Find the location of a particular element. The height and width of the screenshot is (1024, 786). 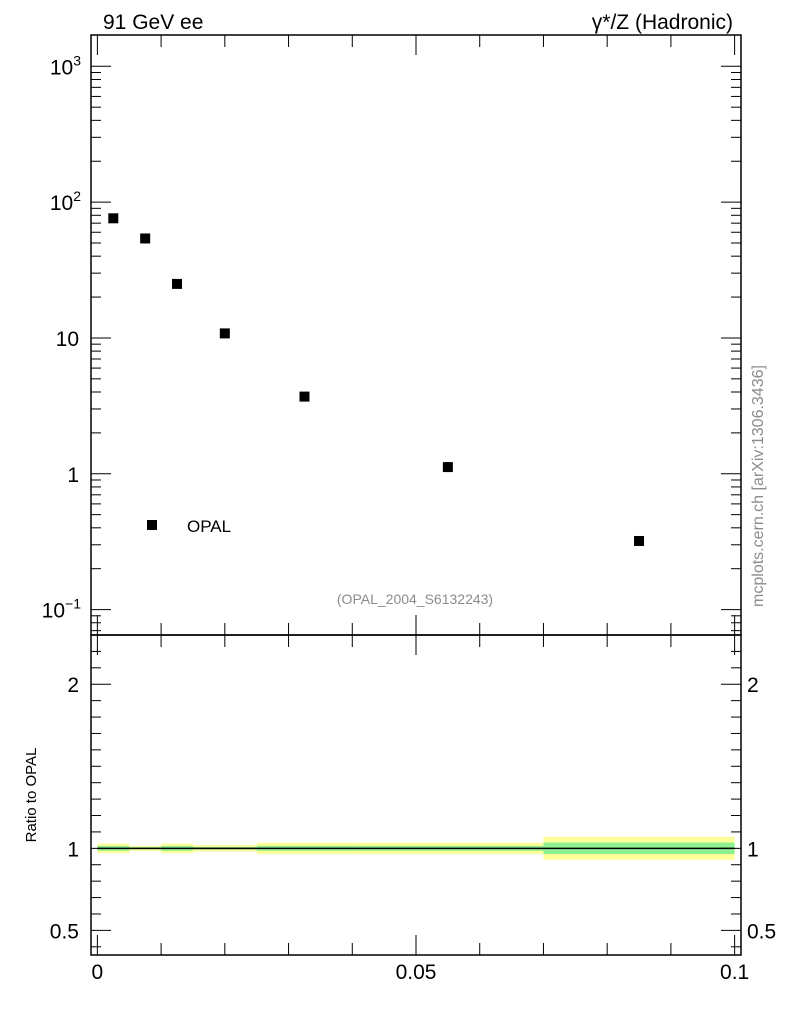

tick-label: 10² is located at coordinates (65, 201).